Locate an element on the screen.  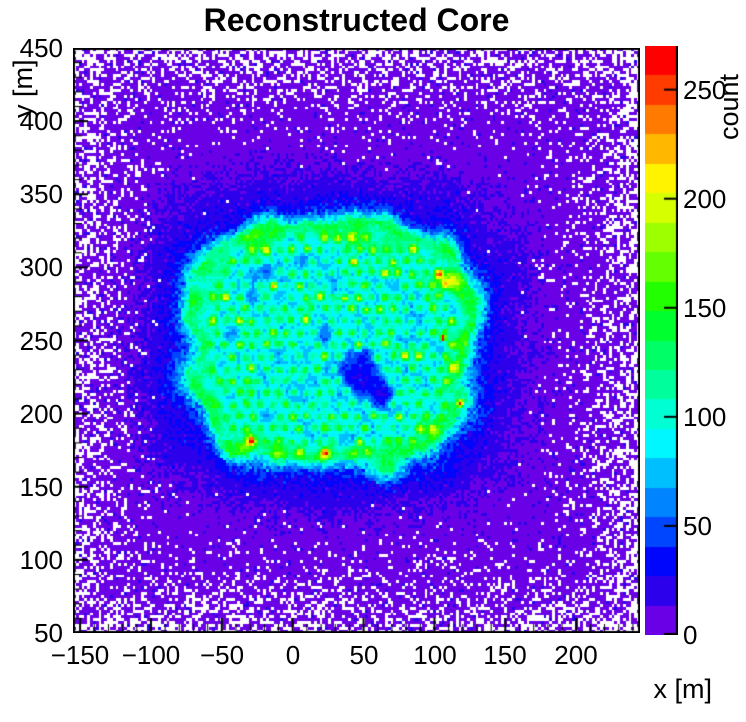
y-tick-label: 450 is located at coordinates (41, 48).